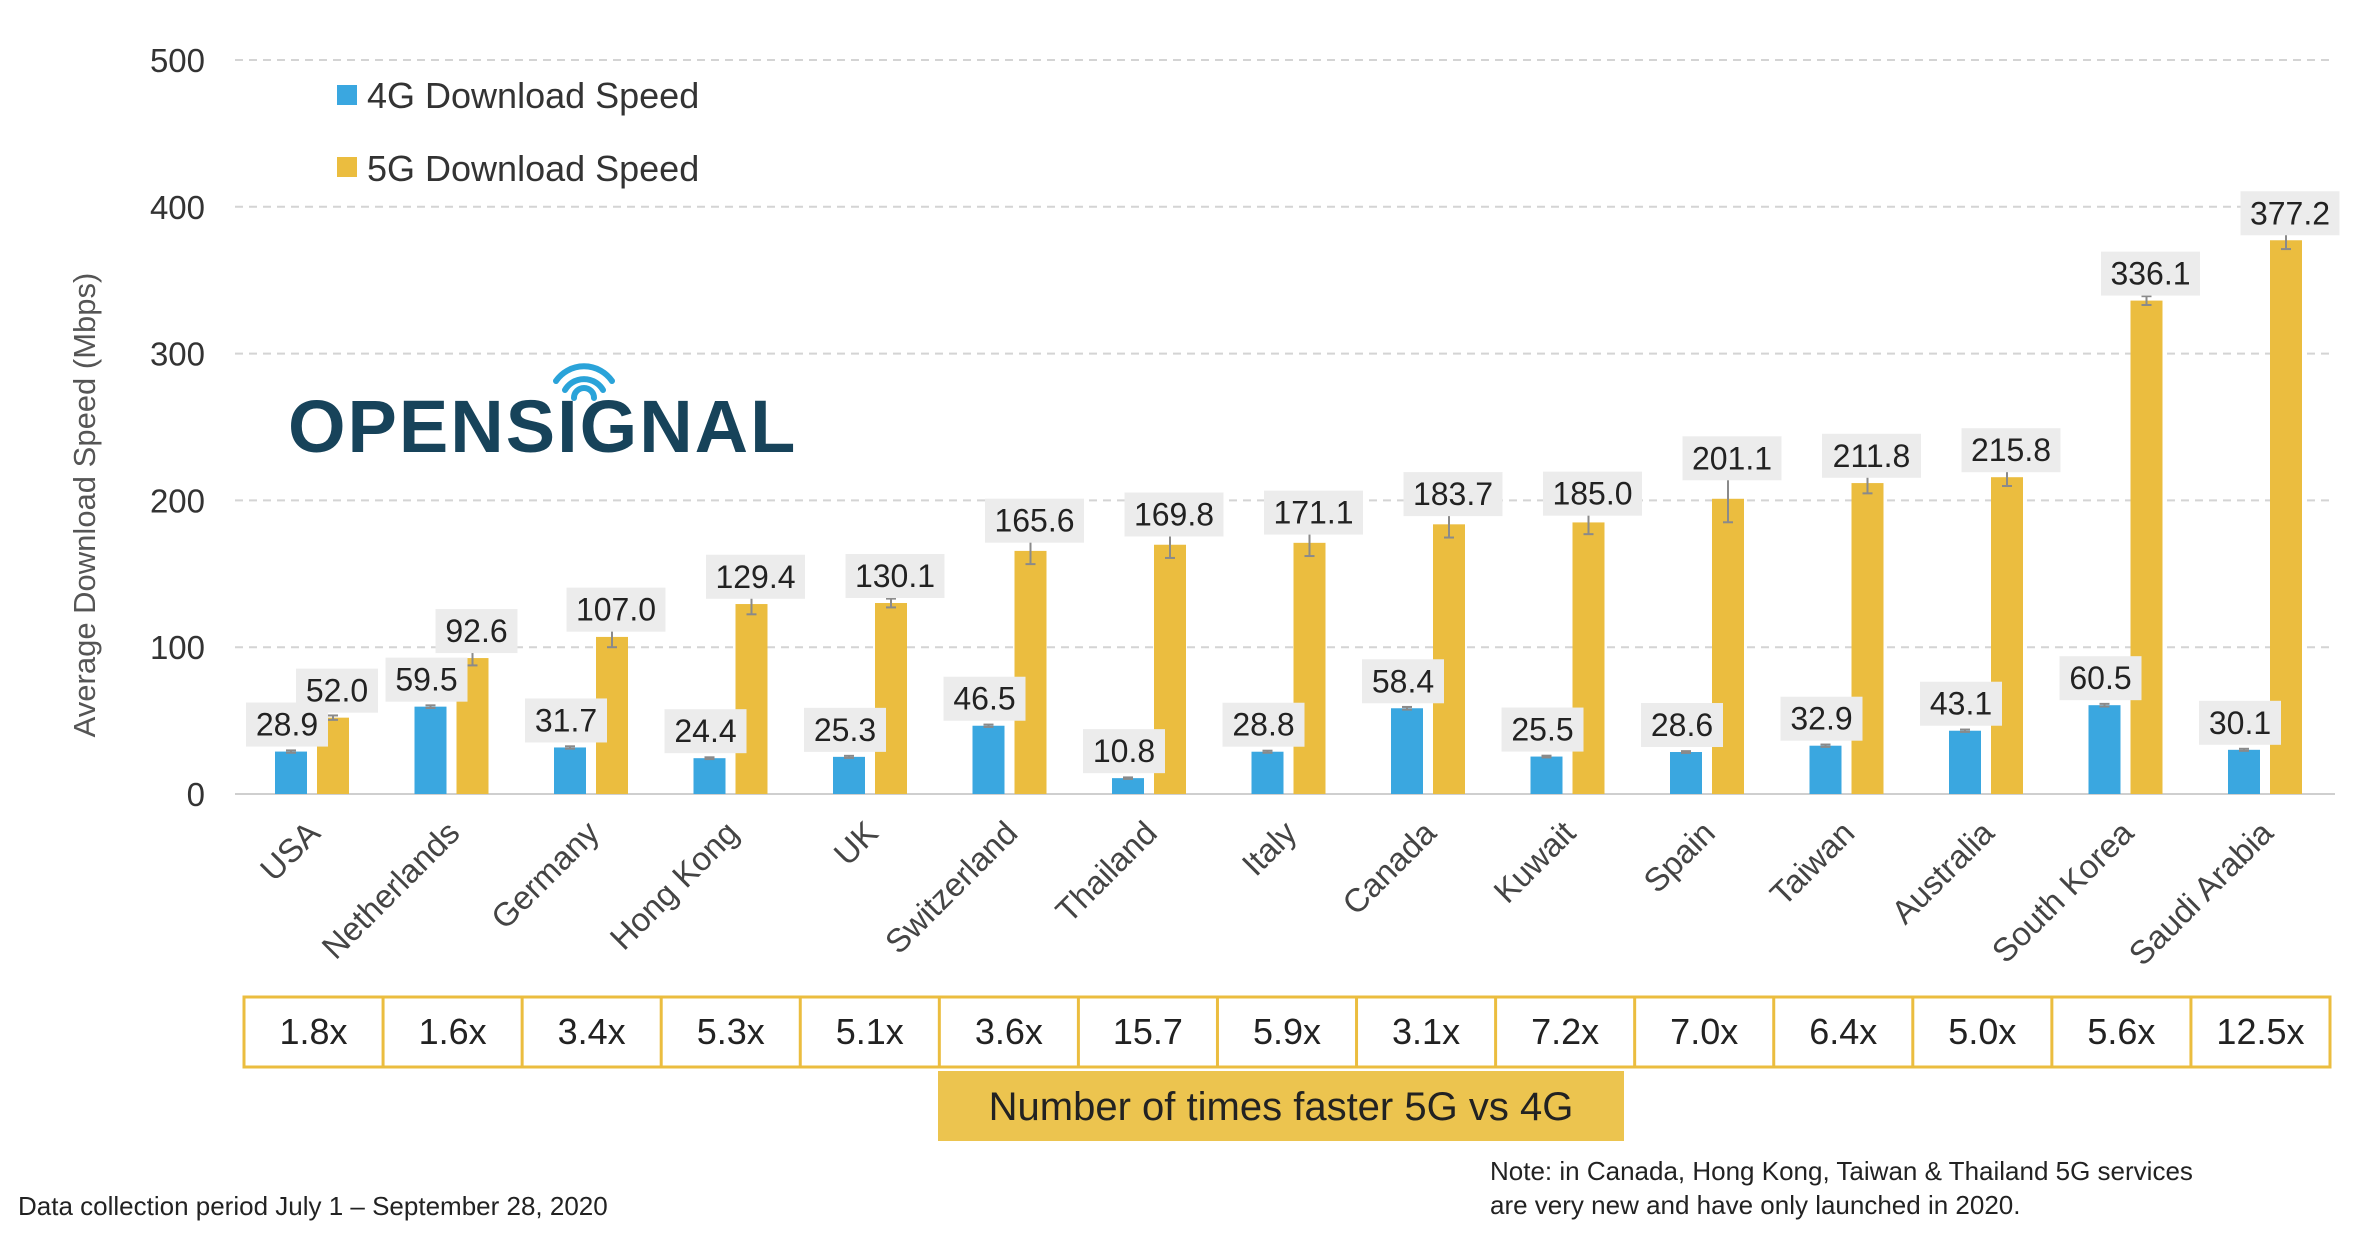 The height and width of the screenshot is (1242, 2374). I want to click on data-label-4g: 10.8, so click(1124, 751).